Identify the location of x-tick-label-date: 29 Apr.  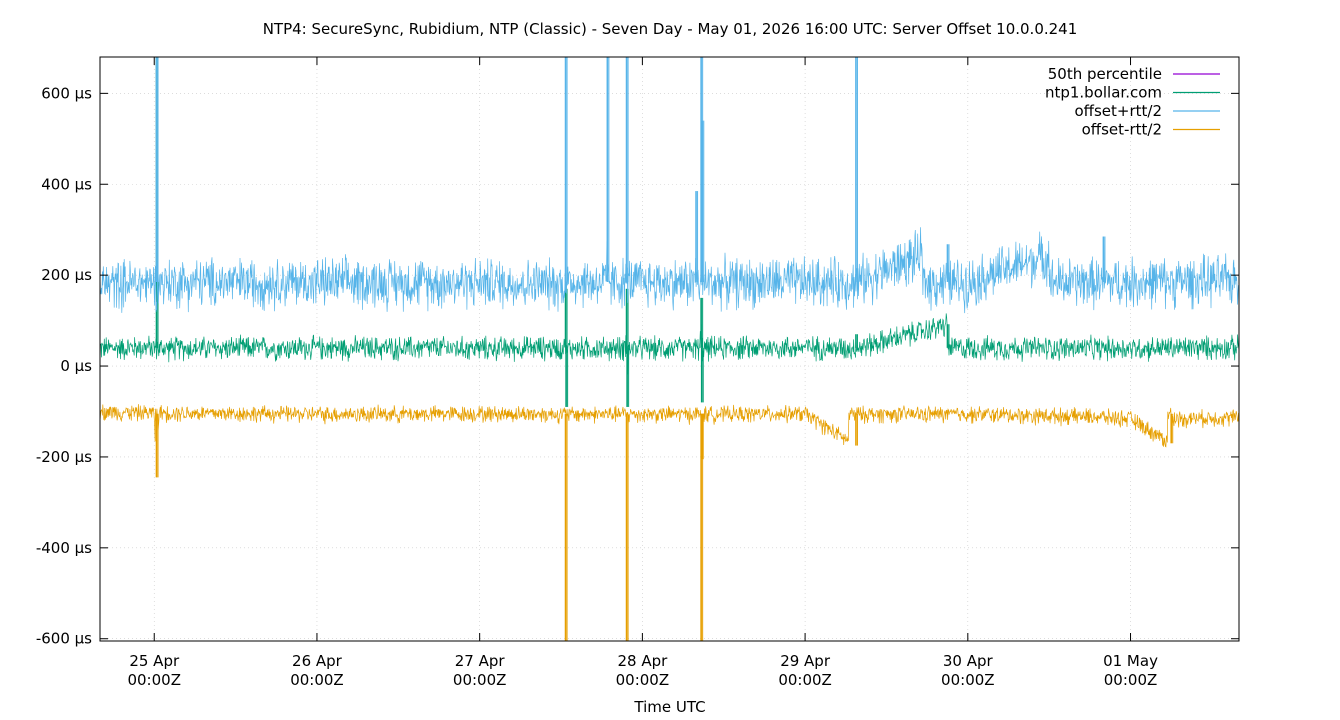
(805, 661).